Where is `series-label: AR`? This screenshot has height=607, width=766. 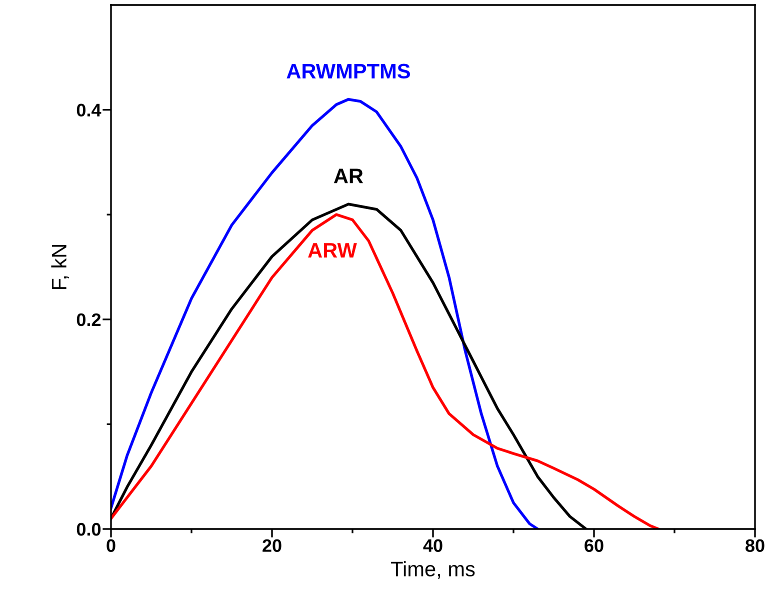
series-label: AR is located at coordinates (349, 176).